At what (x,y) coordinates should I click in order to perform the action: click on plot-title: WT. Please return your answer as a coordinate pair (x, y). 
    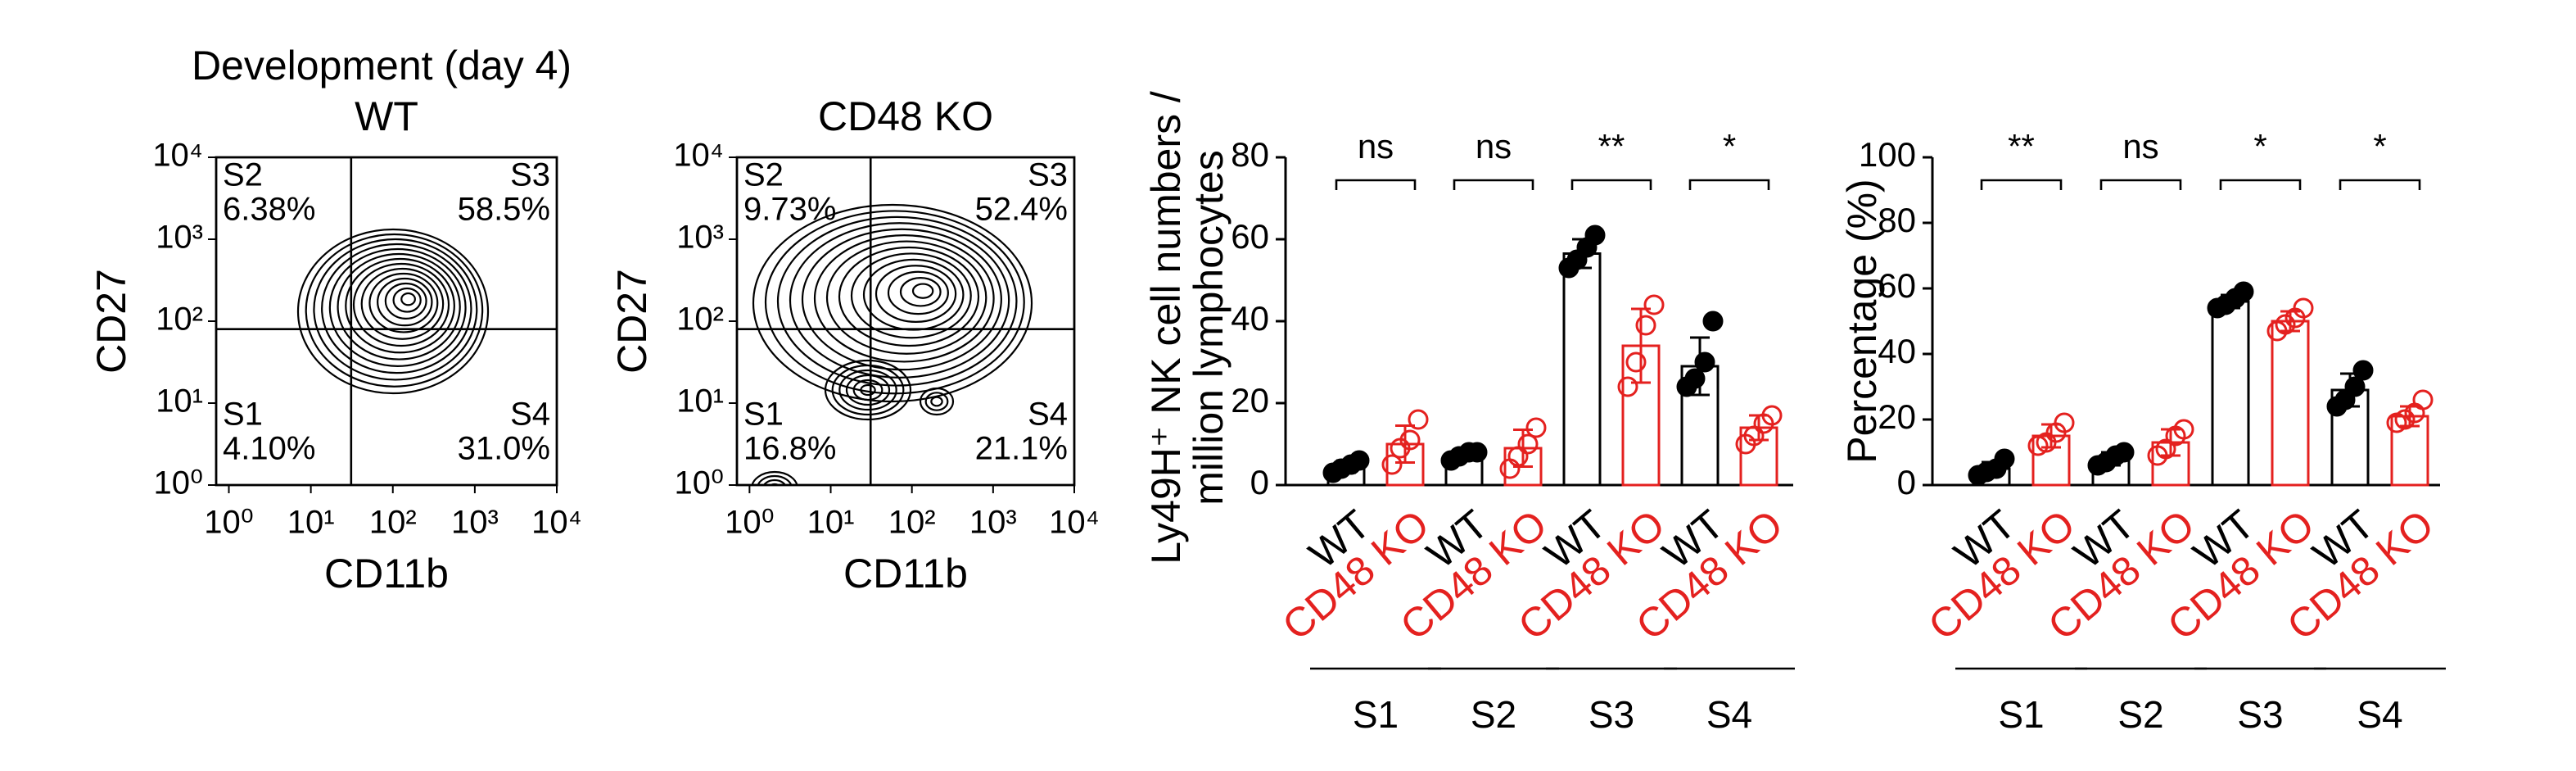
    Looking at the image, I should click on (386, 116).